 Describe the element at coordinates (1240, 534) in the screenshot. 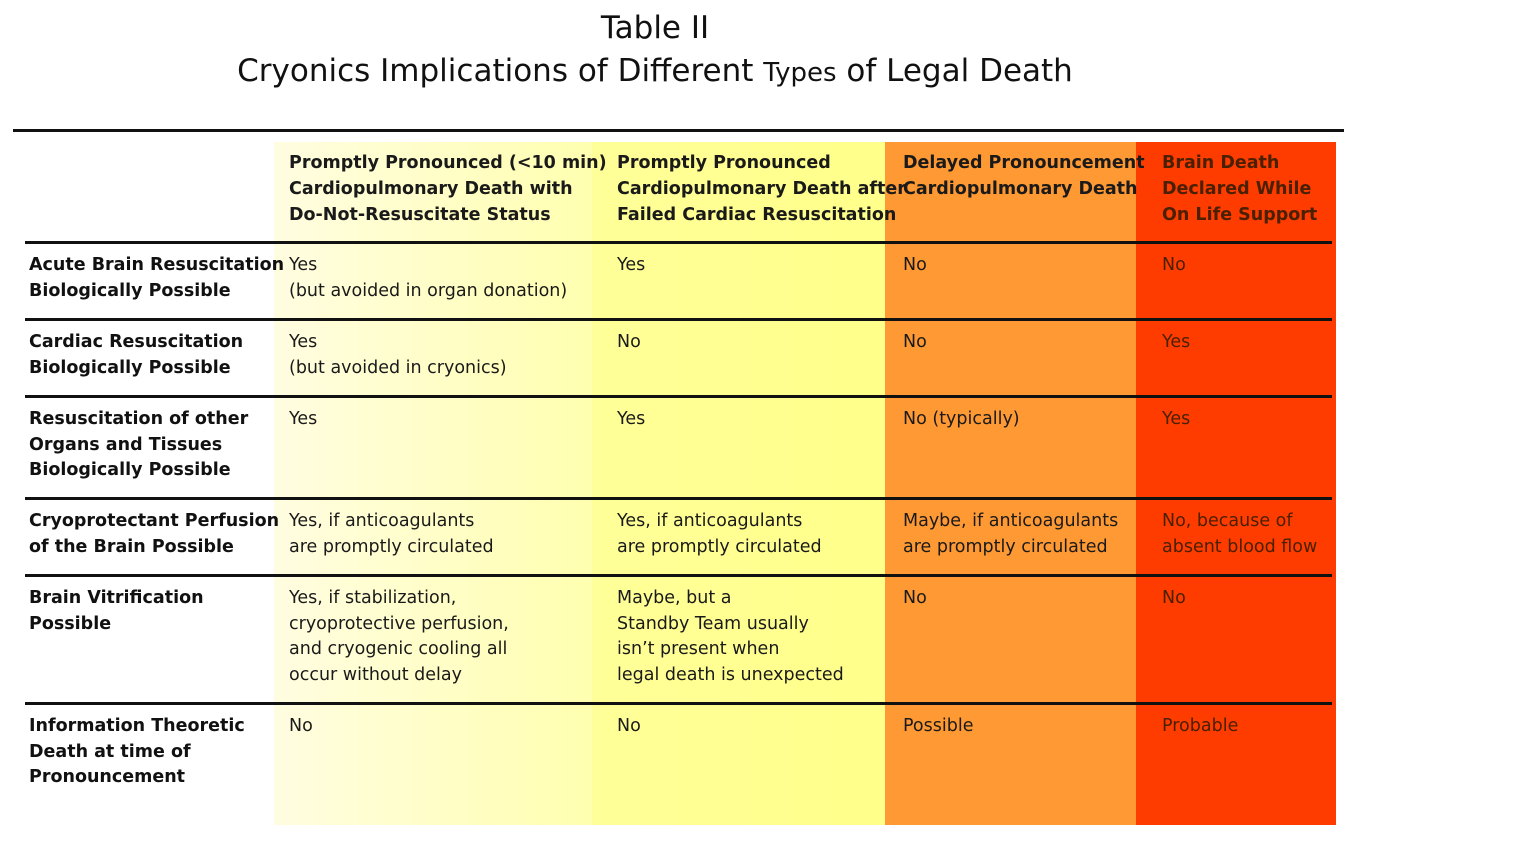

I see `table-cell: No, because of absent blood flow` at that location.